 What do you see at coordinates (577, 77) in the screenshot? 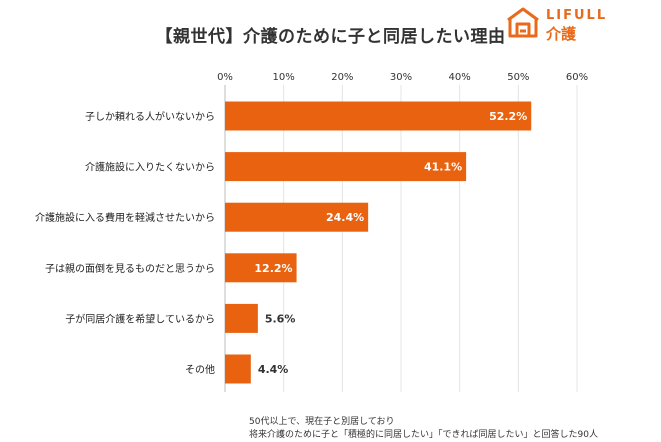
I see `x-tick-label: 60%` at bounding box center [577, 77].